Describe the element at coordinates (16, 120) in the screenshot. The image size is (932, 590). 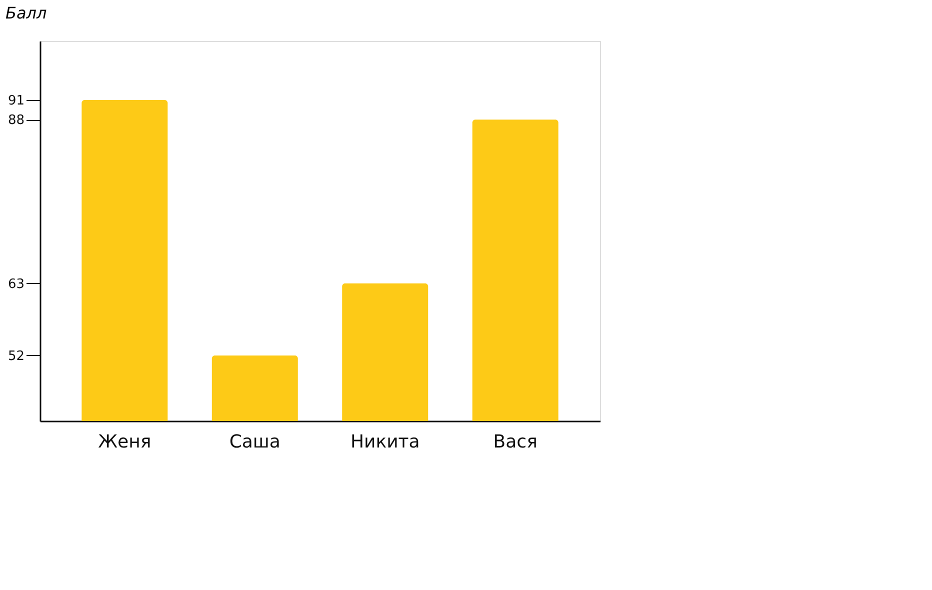
I see `y-tick-label: 88` at that location.